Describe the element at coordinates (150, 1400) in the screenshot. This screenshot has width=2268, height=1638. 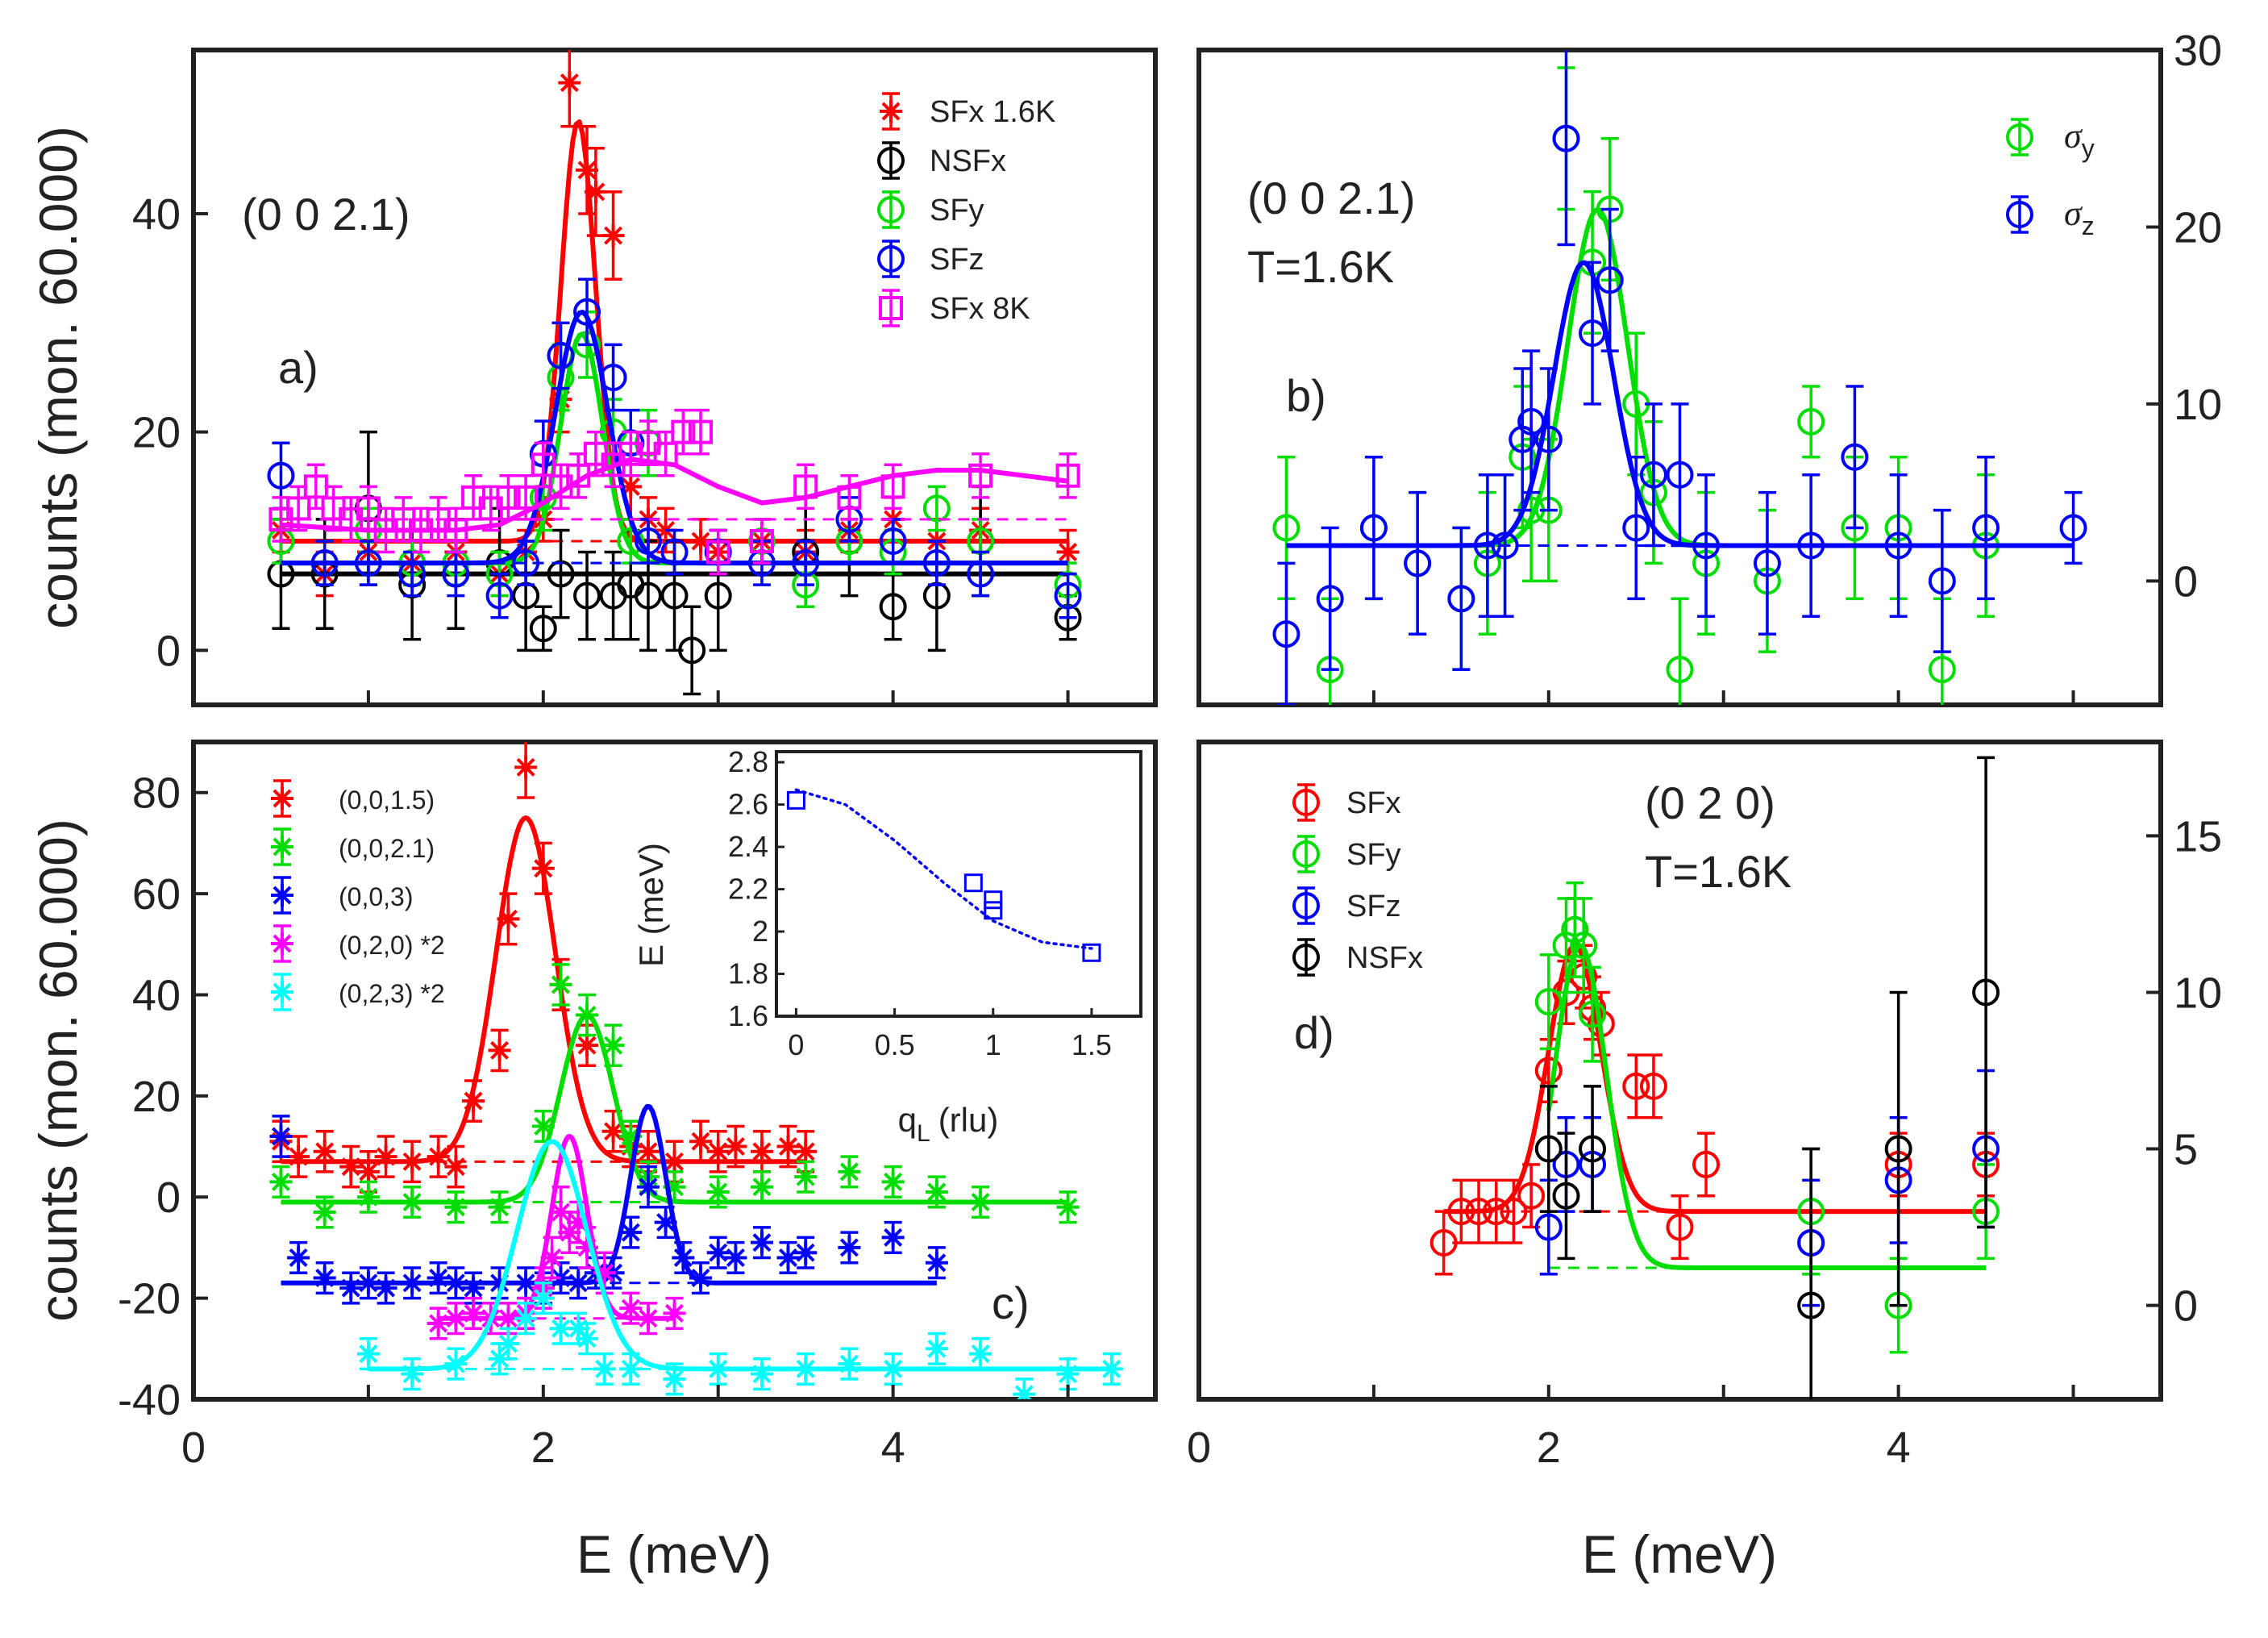
I see `y-tick-label: -40` at that location.